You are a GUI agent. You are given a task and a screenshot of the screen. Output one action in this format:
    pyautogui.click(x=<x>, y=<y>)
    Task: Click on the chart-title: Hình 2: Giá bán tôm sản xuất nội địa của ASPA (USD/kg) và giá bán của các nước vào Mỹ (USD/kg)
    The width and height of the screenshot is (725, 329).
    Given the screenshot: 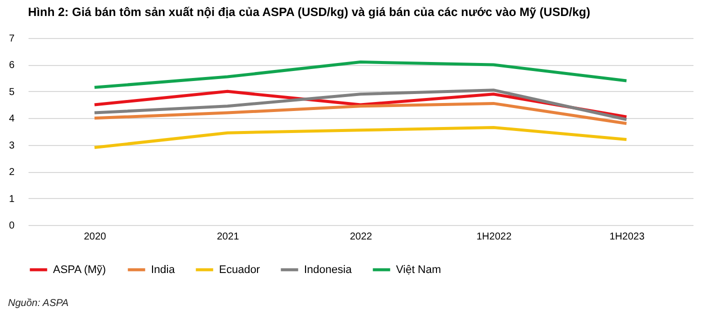 What is the action you would take?
    pyautogui.click(x=309, y=12)
    